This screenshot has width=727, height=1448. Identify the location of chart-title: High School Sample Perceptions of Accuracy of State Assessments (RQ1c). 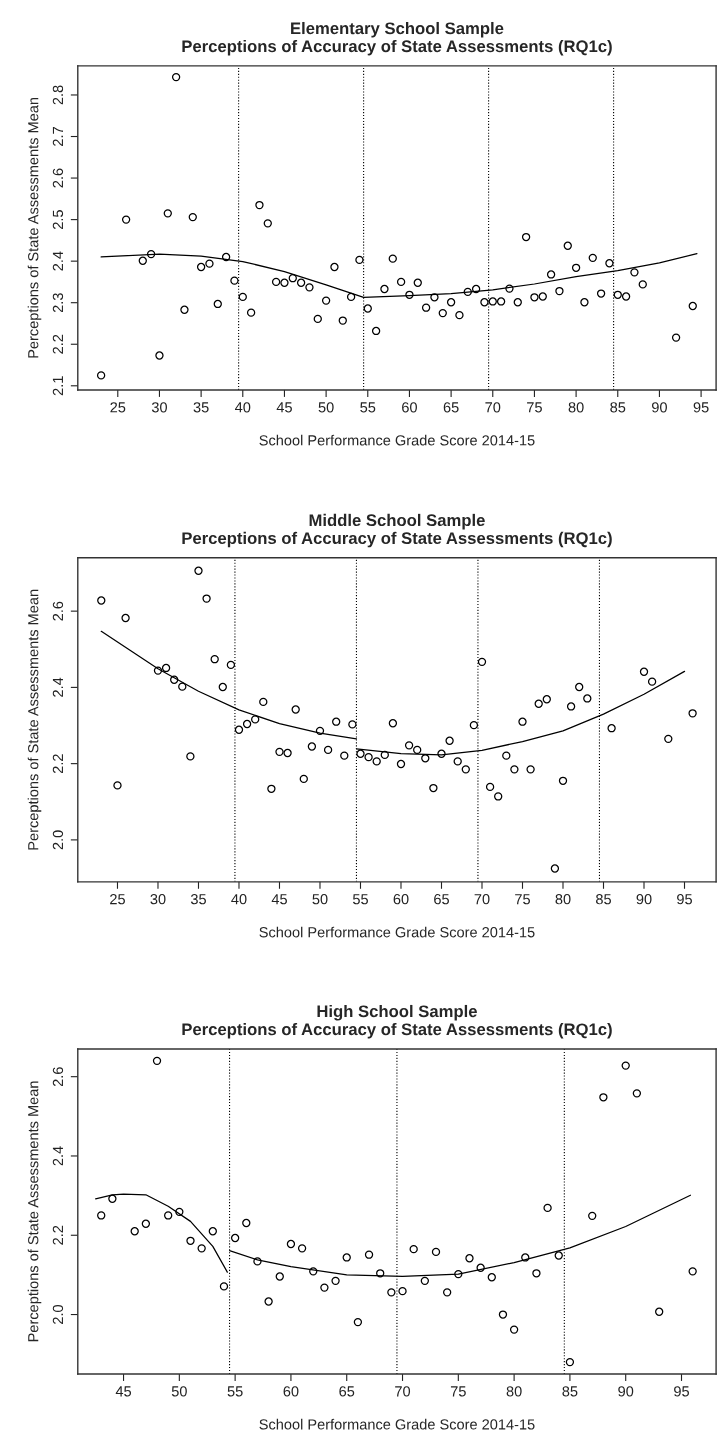
(397, 1021).